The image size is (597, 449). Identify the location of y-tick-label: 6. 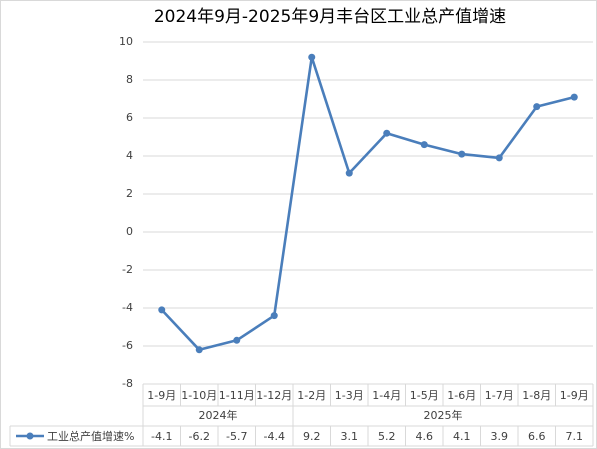
(129, 117).